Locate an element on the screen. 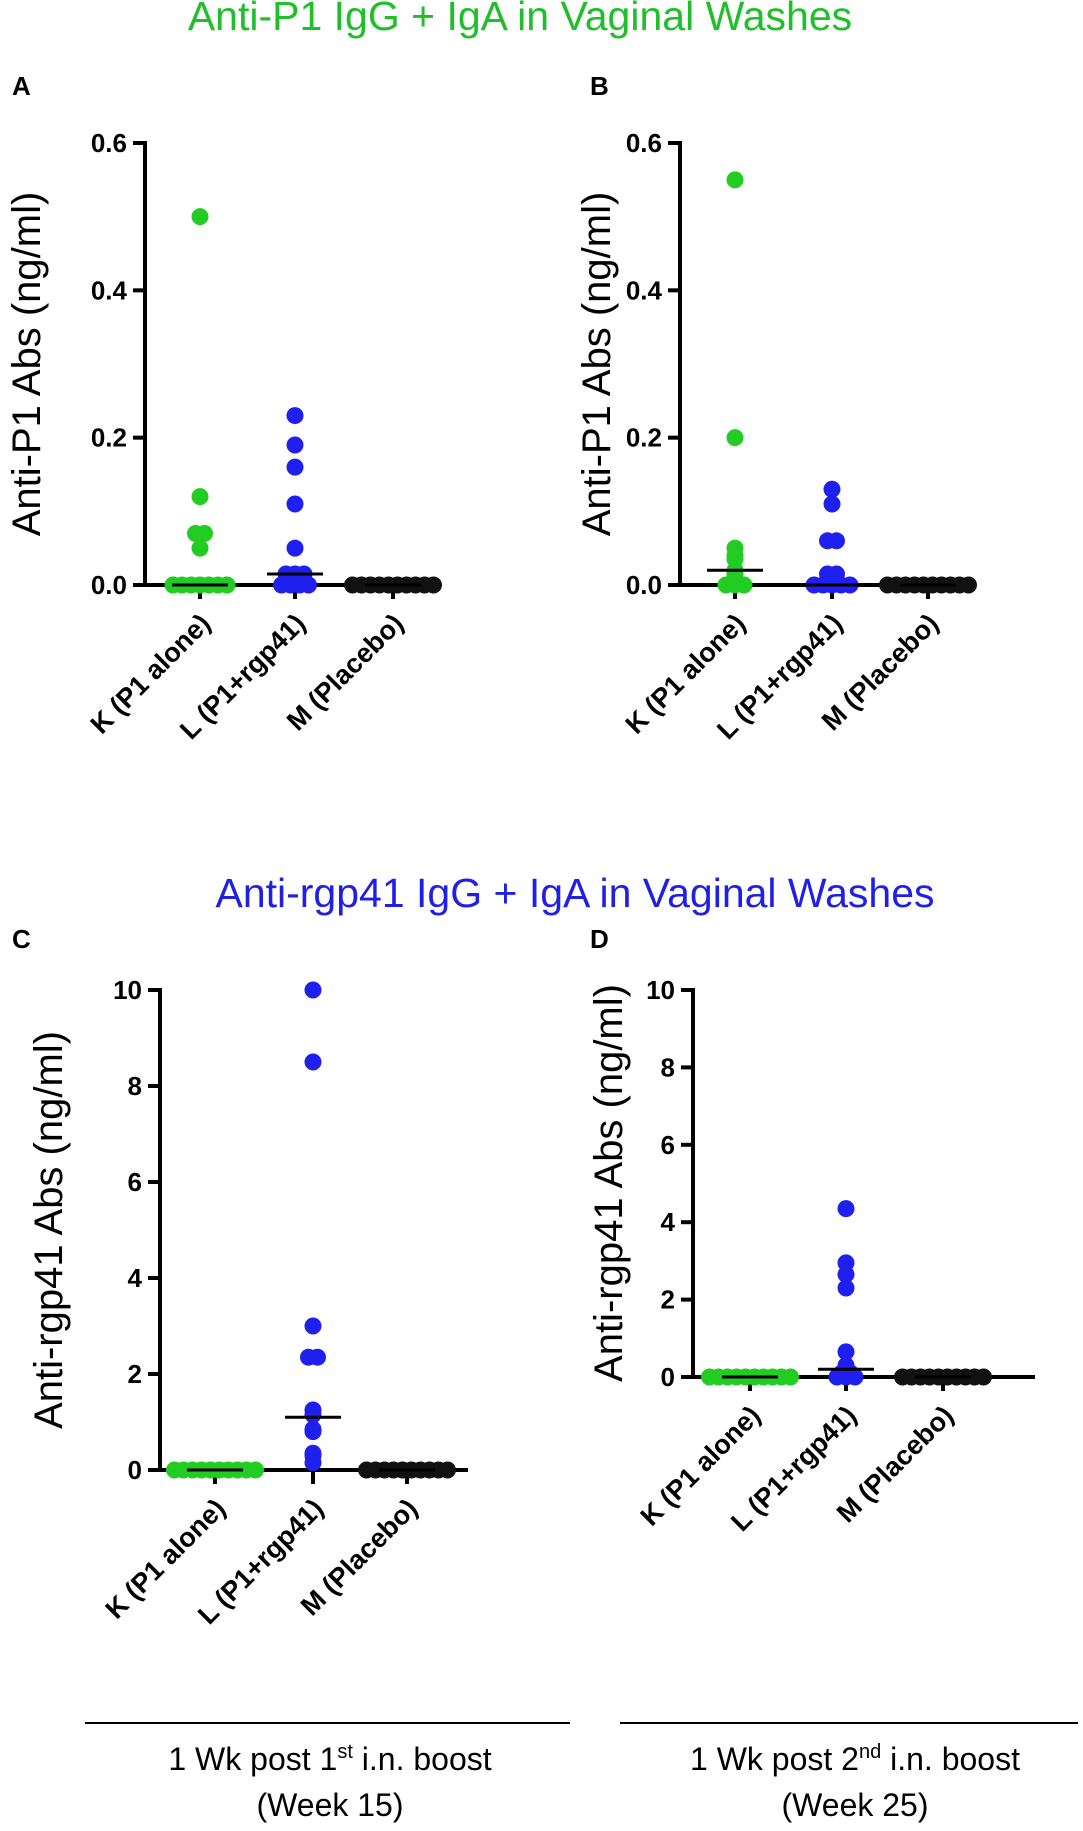 This screenshot has width=1083, height=1831. timepoint-2: 1 Wk post 2nd i.n. boost (Week 25) is located at coordinates (849, 1772).